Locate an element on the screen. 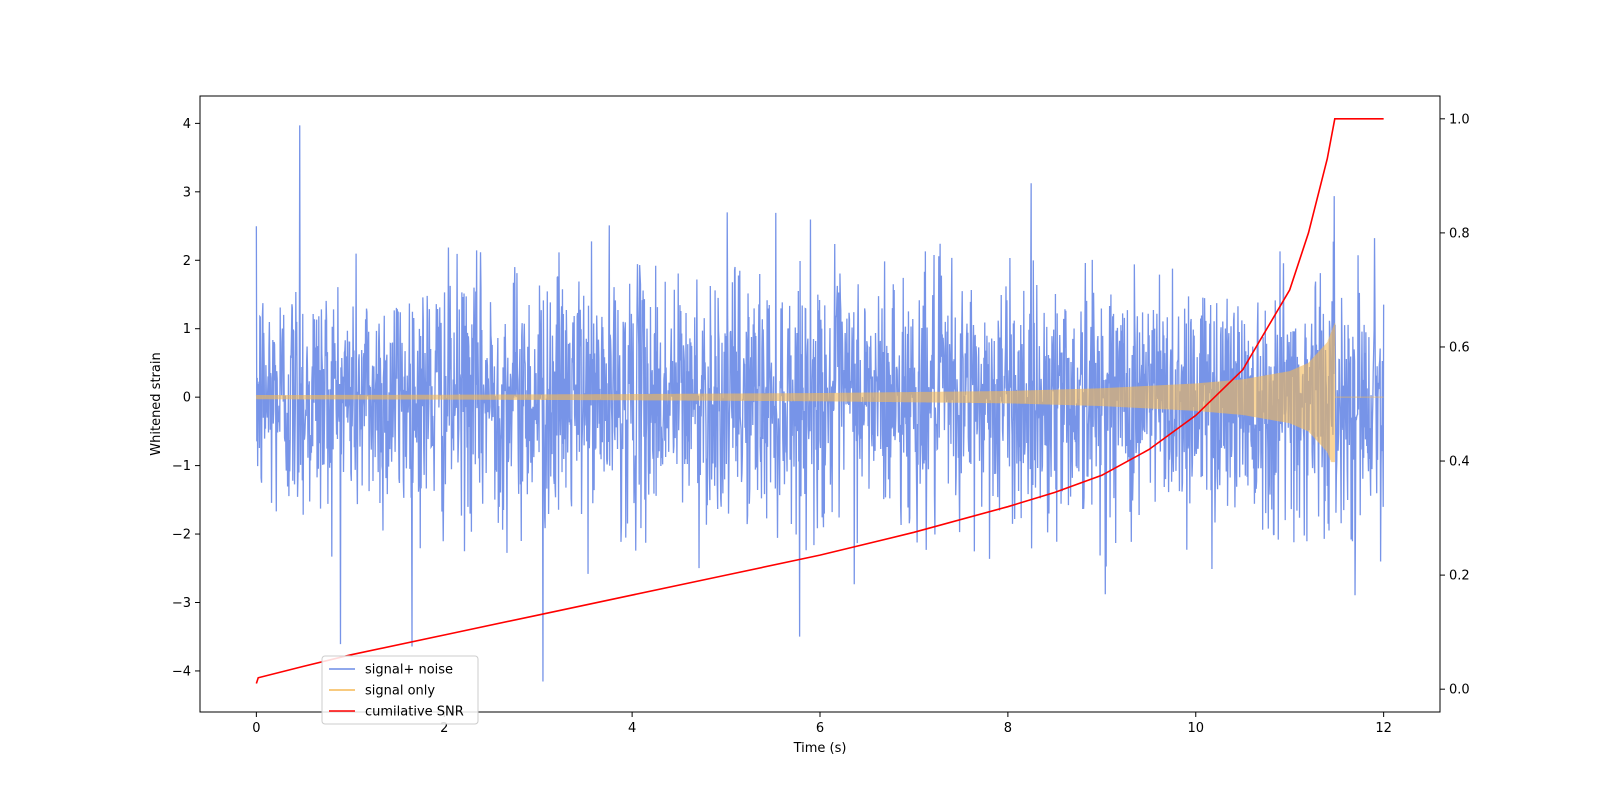 The image size is (1600, 804). y2-tick-label: 0.8 is located at coordinates (1459, 233).